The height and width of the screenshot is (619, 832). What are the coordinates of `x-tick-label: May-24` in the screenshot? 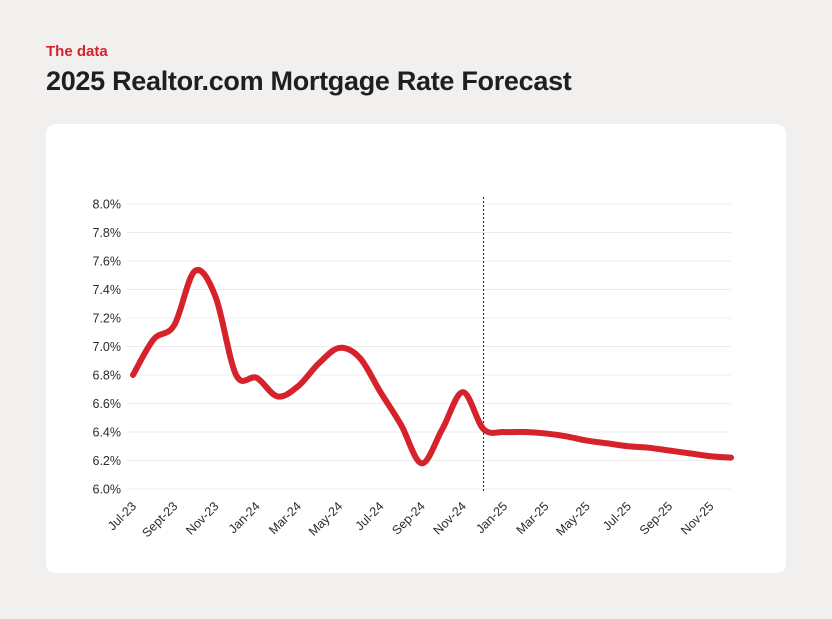 It's located at (325, 518).